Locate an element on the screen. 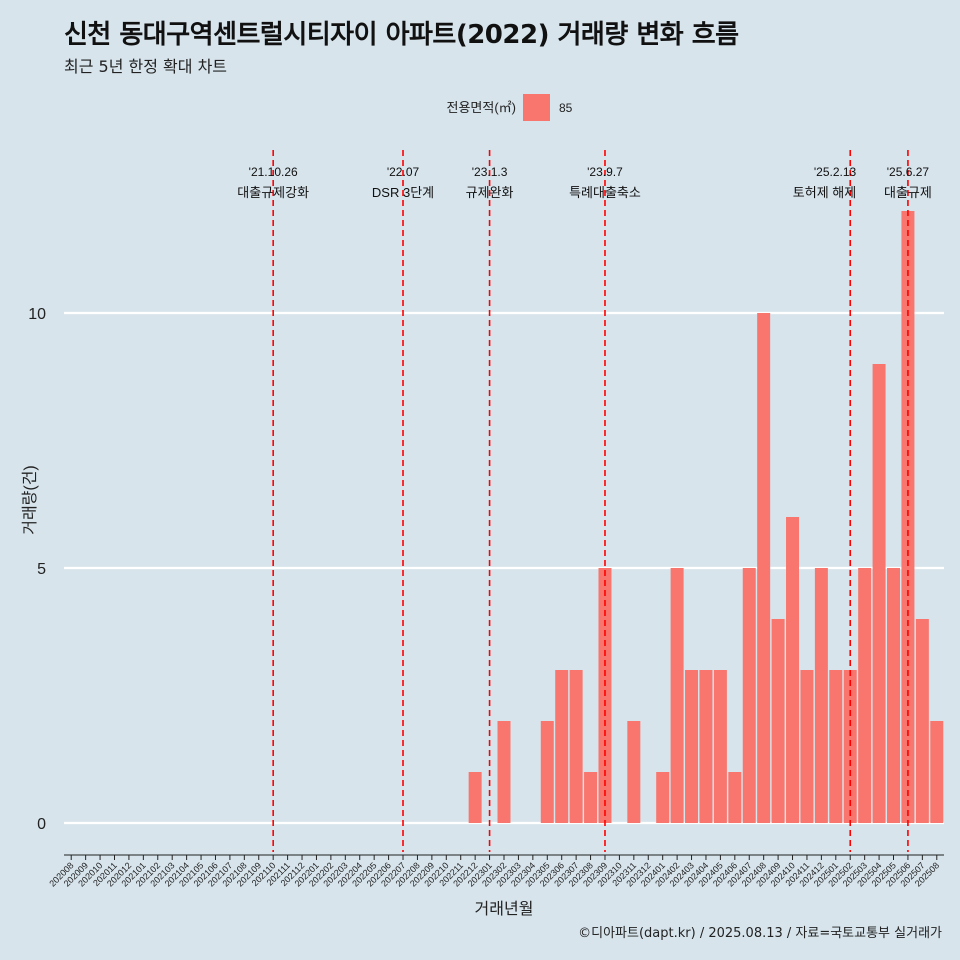 The image size is (960, 960). event-date-label: '25.2.13 is located at coordinates (835, 172).